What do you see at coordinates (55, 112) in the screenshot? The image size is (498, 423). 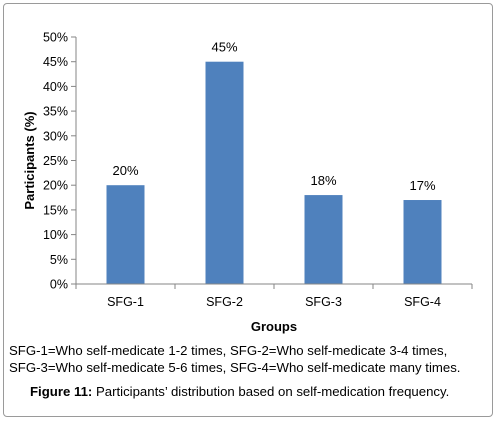 I see `y-tick-label: 35%` at bounding box center [55, 112].